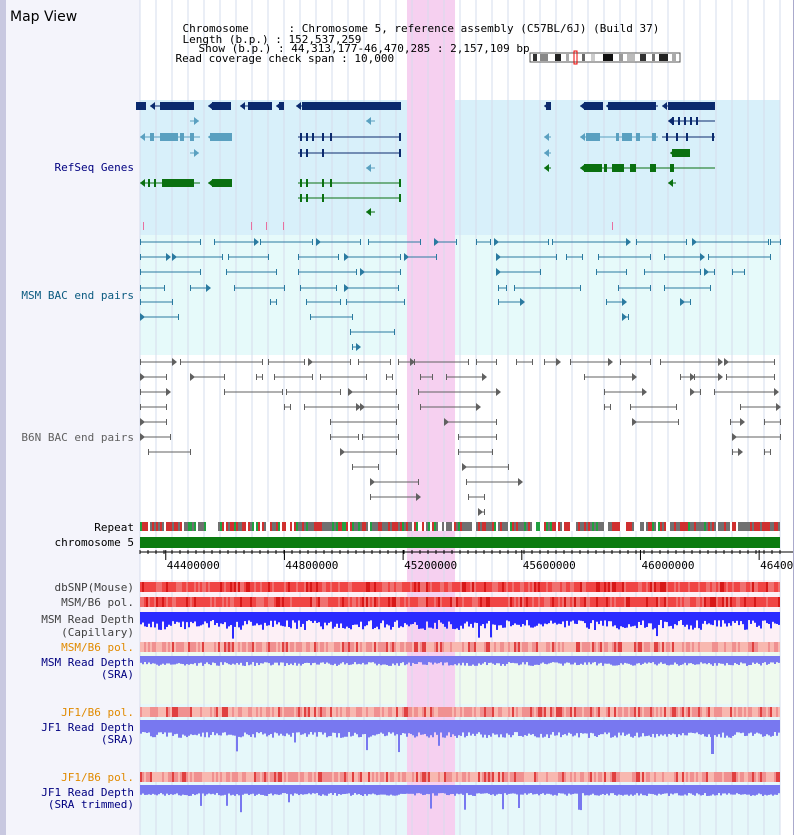 The height and width of the screenshot is (835, 800). What do you see at coordinates (286, 362) in the screenshot?
I see `b6n-bac-pair` at bounding box center [286, 362].